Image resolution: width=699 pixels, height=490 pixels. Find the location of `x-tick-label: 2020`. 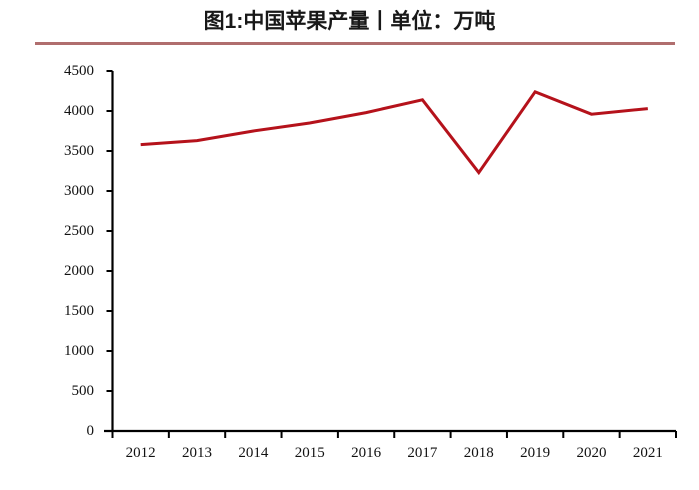

x-tick-label: 2020 is located at coordinates (591, 453).